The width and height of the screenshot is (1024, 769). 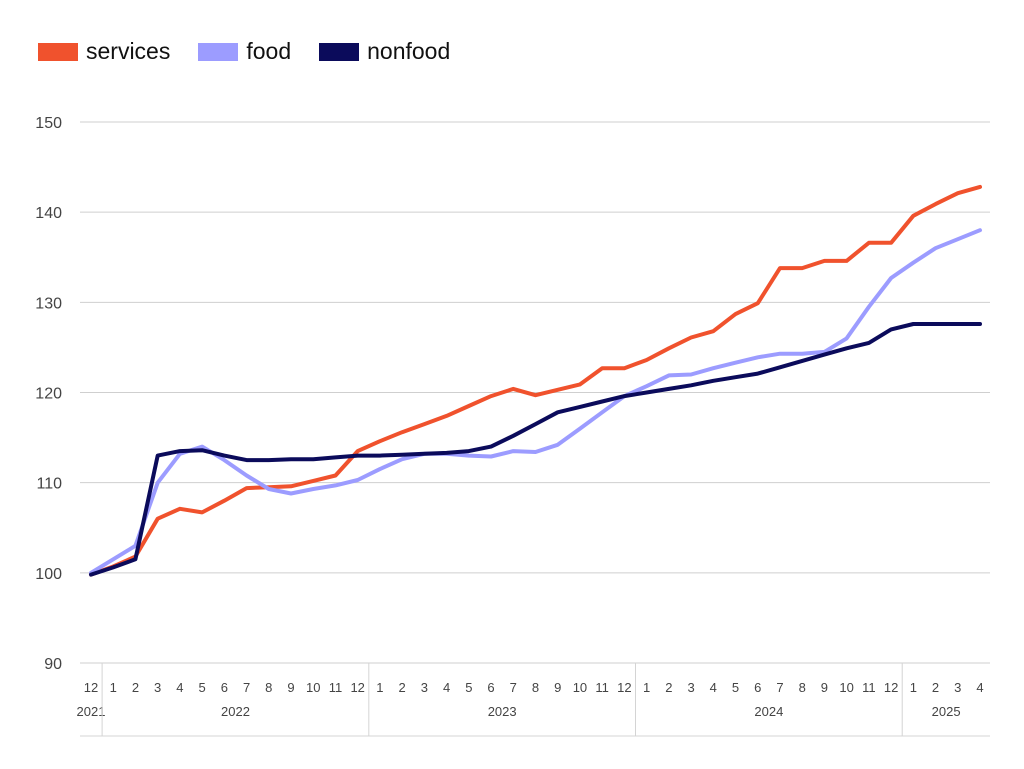 What do you see at coordinates (128, 51) in the screenshot?
I see `legend-label-services: services` at bounding box center [128, 51].